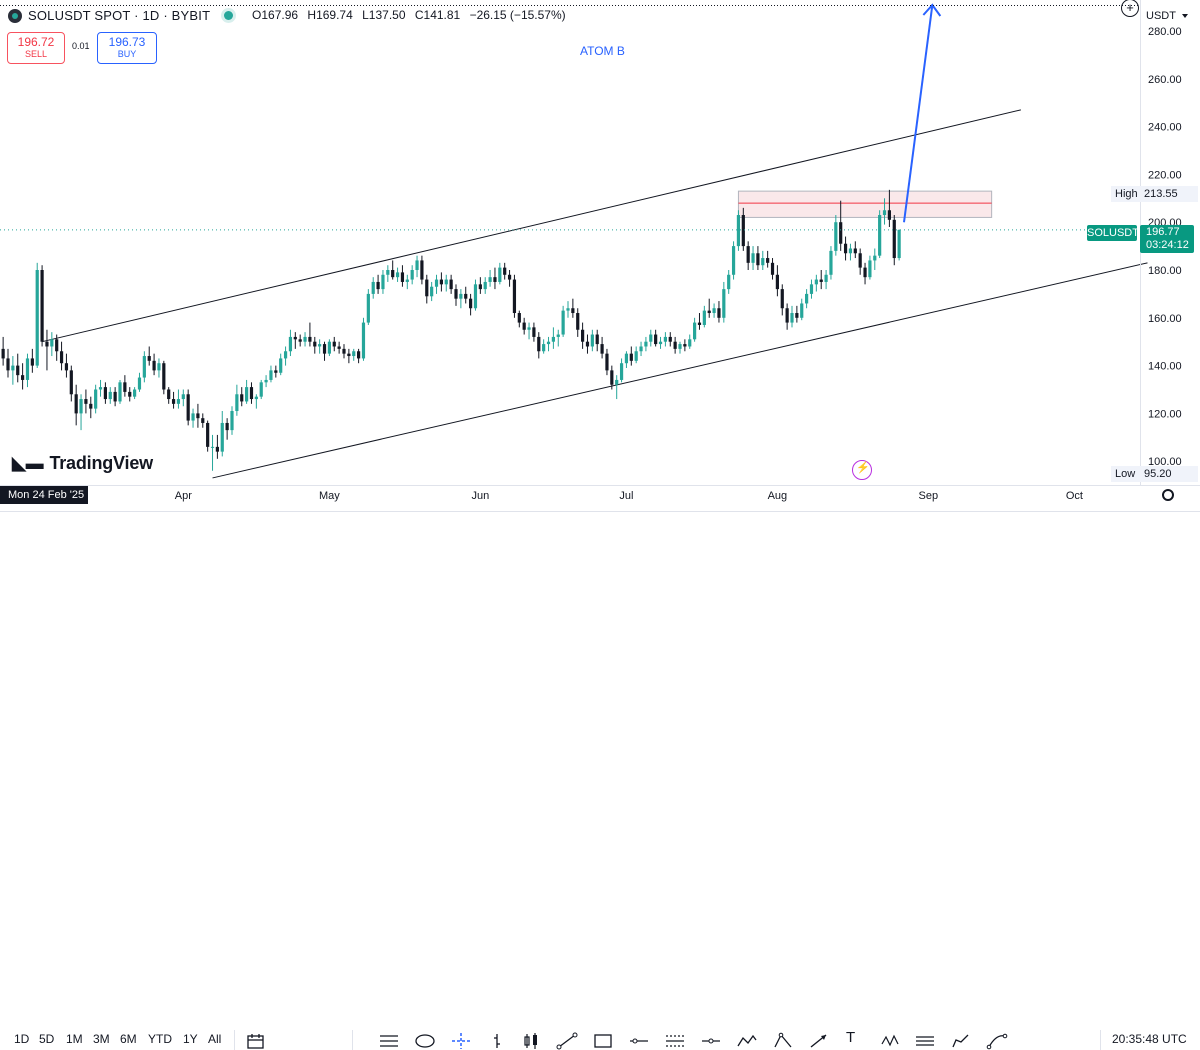  What do you see at coordinates (190, 1039) in the screenshot?
I see `timeframe-1y: 1Y` at bounding box center [190, 1039].